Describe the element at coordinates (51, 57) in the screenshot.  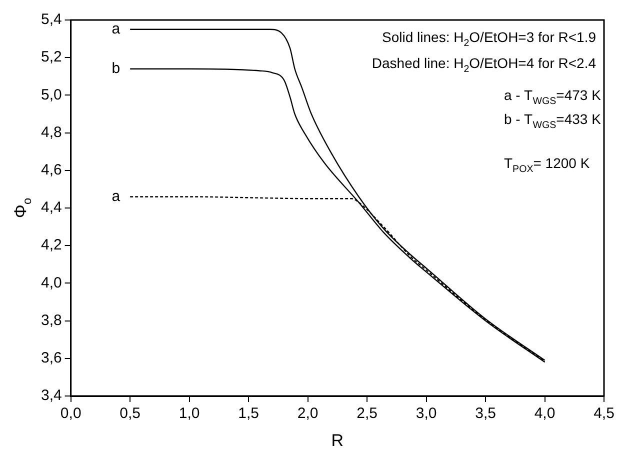
I see `y-tick-label: 5,2` at that location.